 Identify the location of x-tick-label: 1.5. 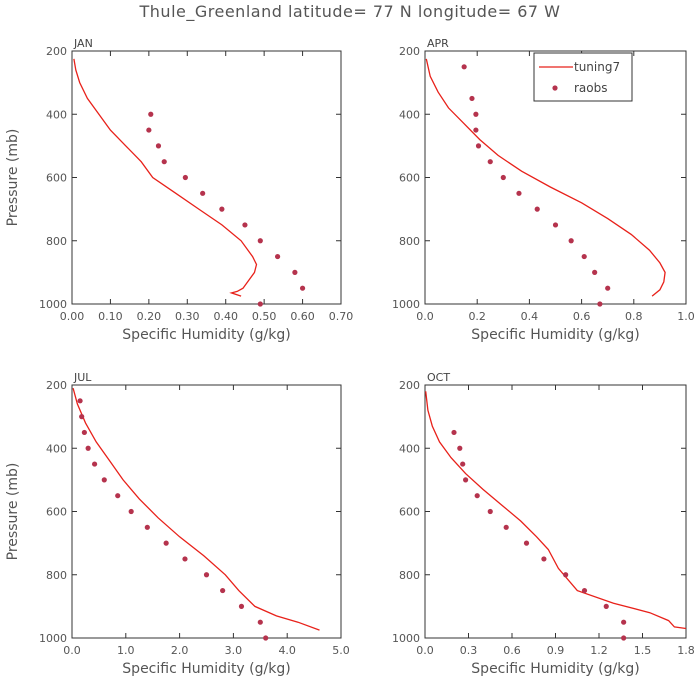
(643, 650).